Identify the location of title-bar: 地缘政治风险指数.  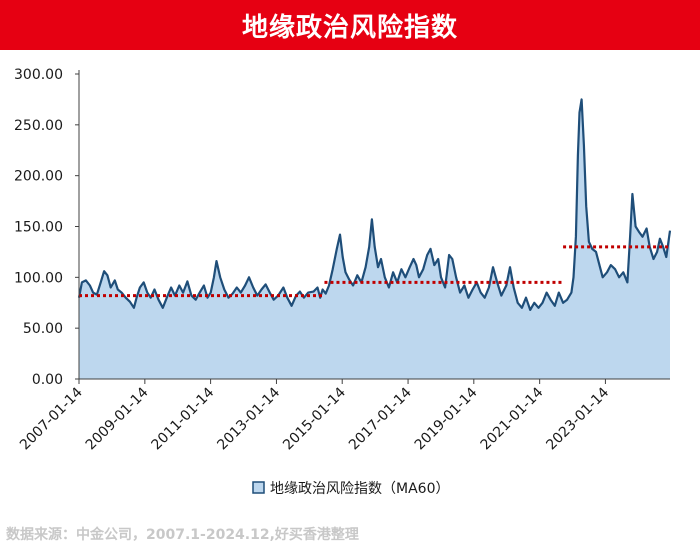
(350, 25).